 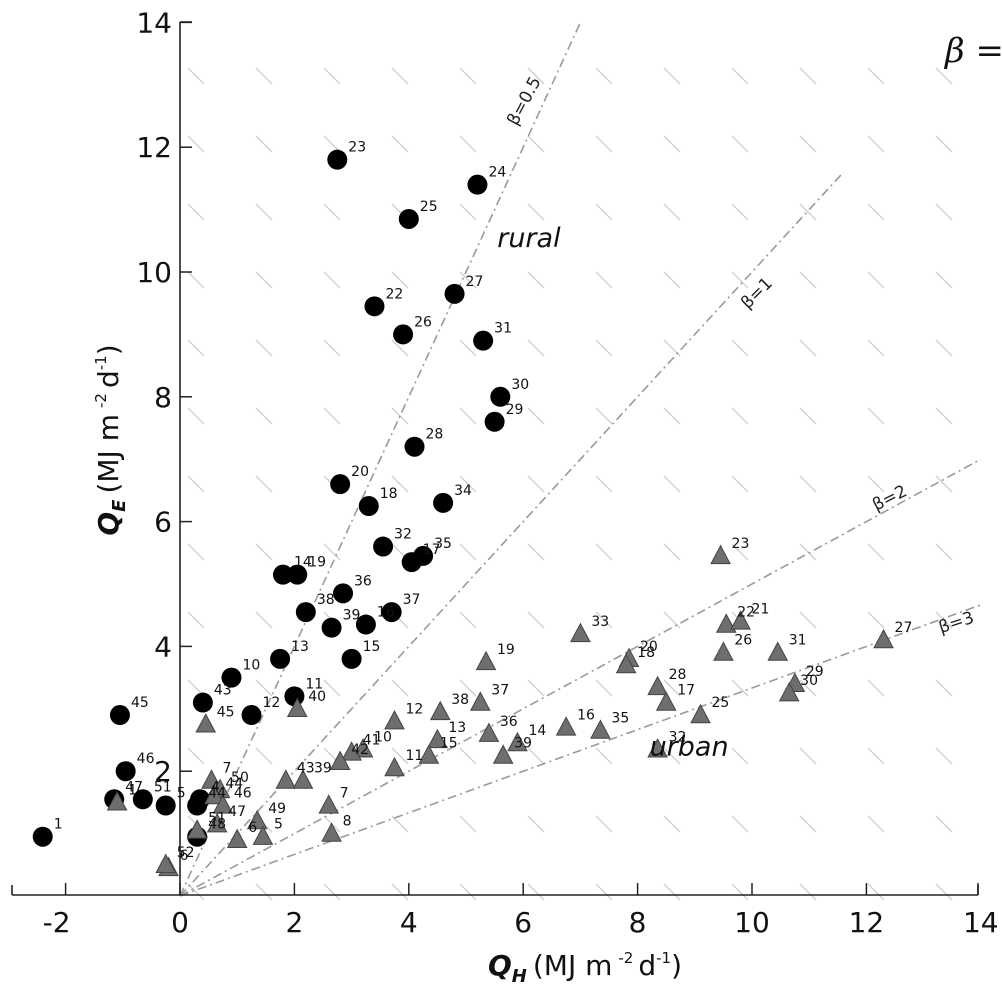 I want to click on urban-point-label: 47, so click(x=237, y=812).